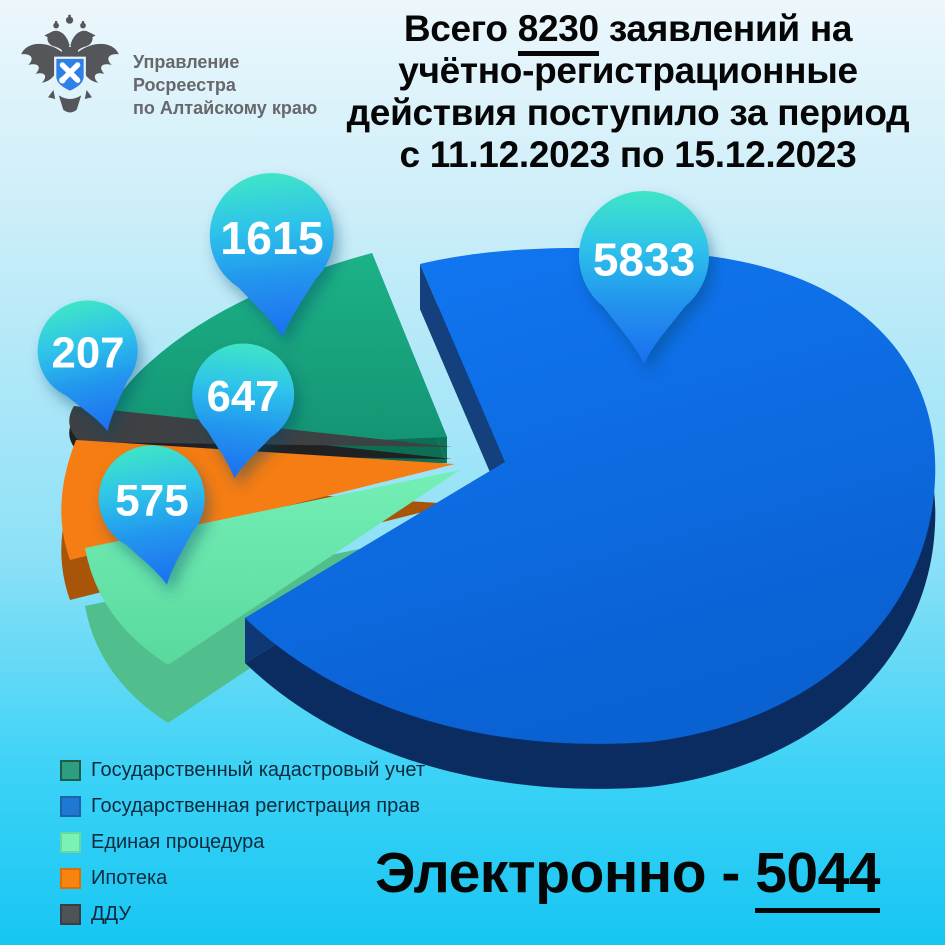 Image resolution: width=945 pixels, height=945 pixels. Describe the element at coordinates (70, 72) in the screenshot. I see `crossed-tools-icon` at that location.